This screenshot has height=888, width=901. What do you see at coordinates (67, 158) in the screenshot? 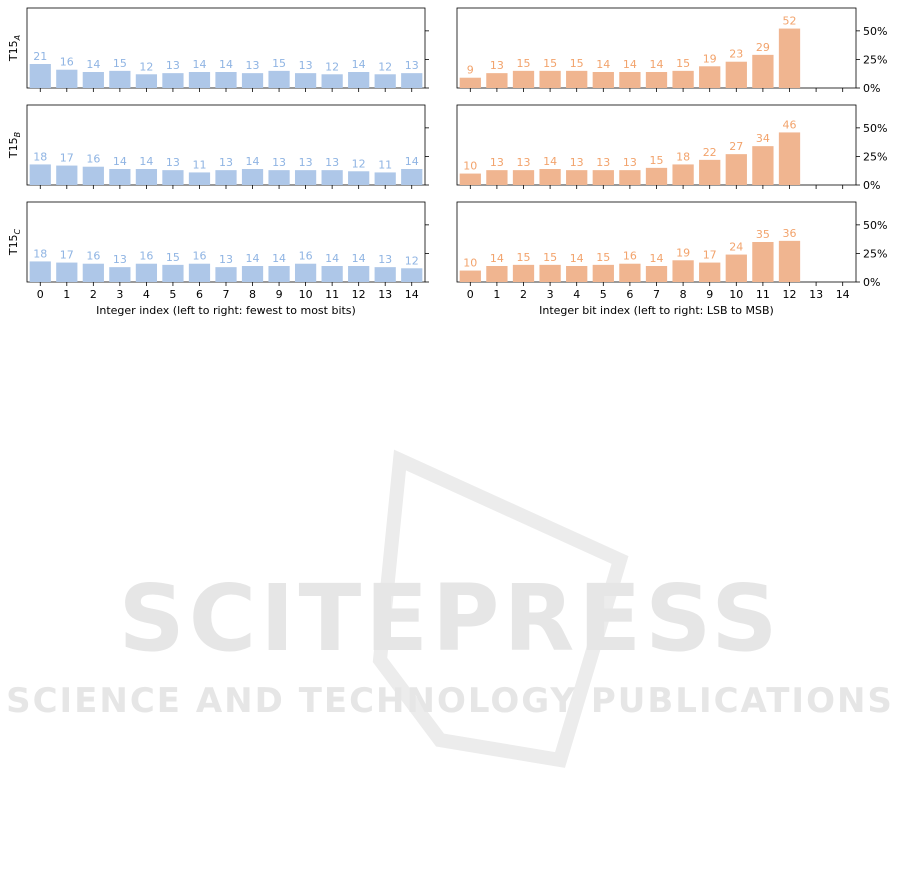
I see `value-label: 17` at bounding box center [67, 158].